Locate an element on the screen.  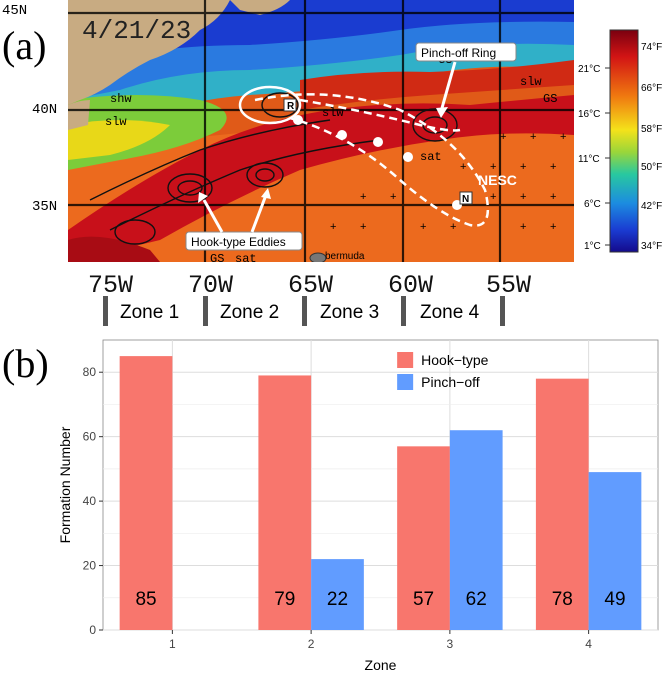
map-label-shw: shw is located at coordinates (121, 99).